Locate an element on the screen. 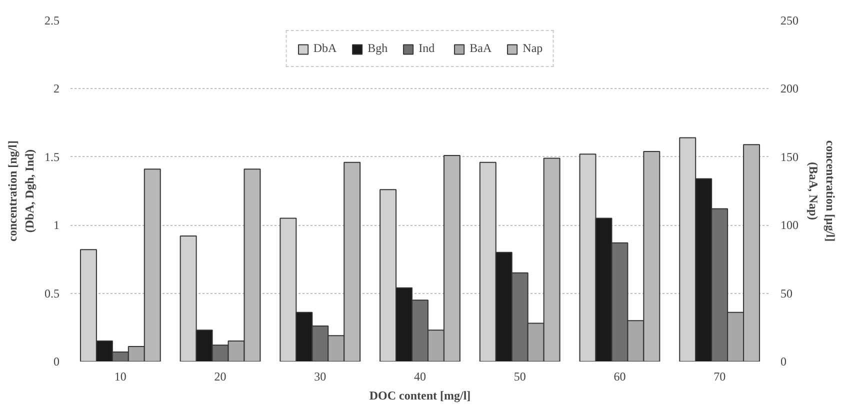 The width and height of the screenshot is (855, 415). y-tick-label: 0 is located at coordinates (57, 361).